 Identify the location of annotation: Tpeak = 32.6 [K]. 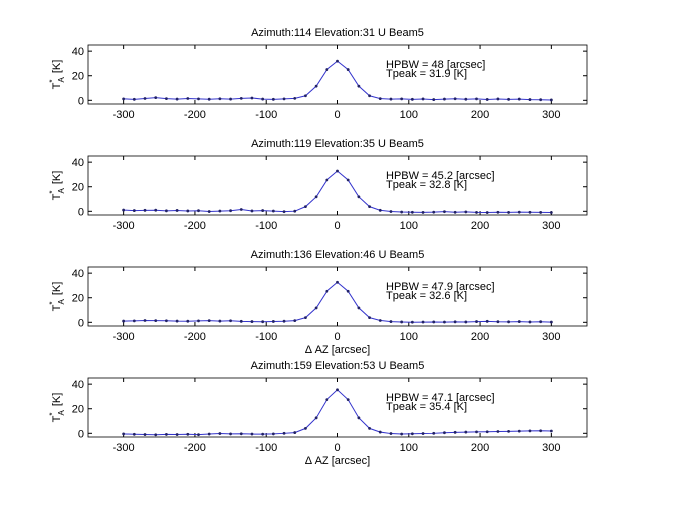
(426, 296).